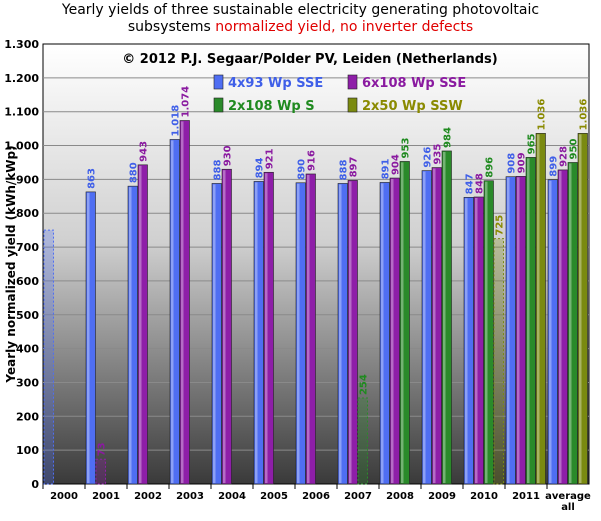 This screenshot has width=601, height=521. I want to click on y-tick-label: 0, so click(35, 484).